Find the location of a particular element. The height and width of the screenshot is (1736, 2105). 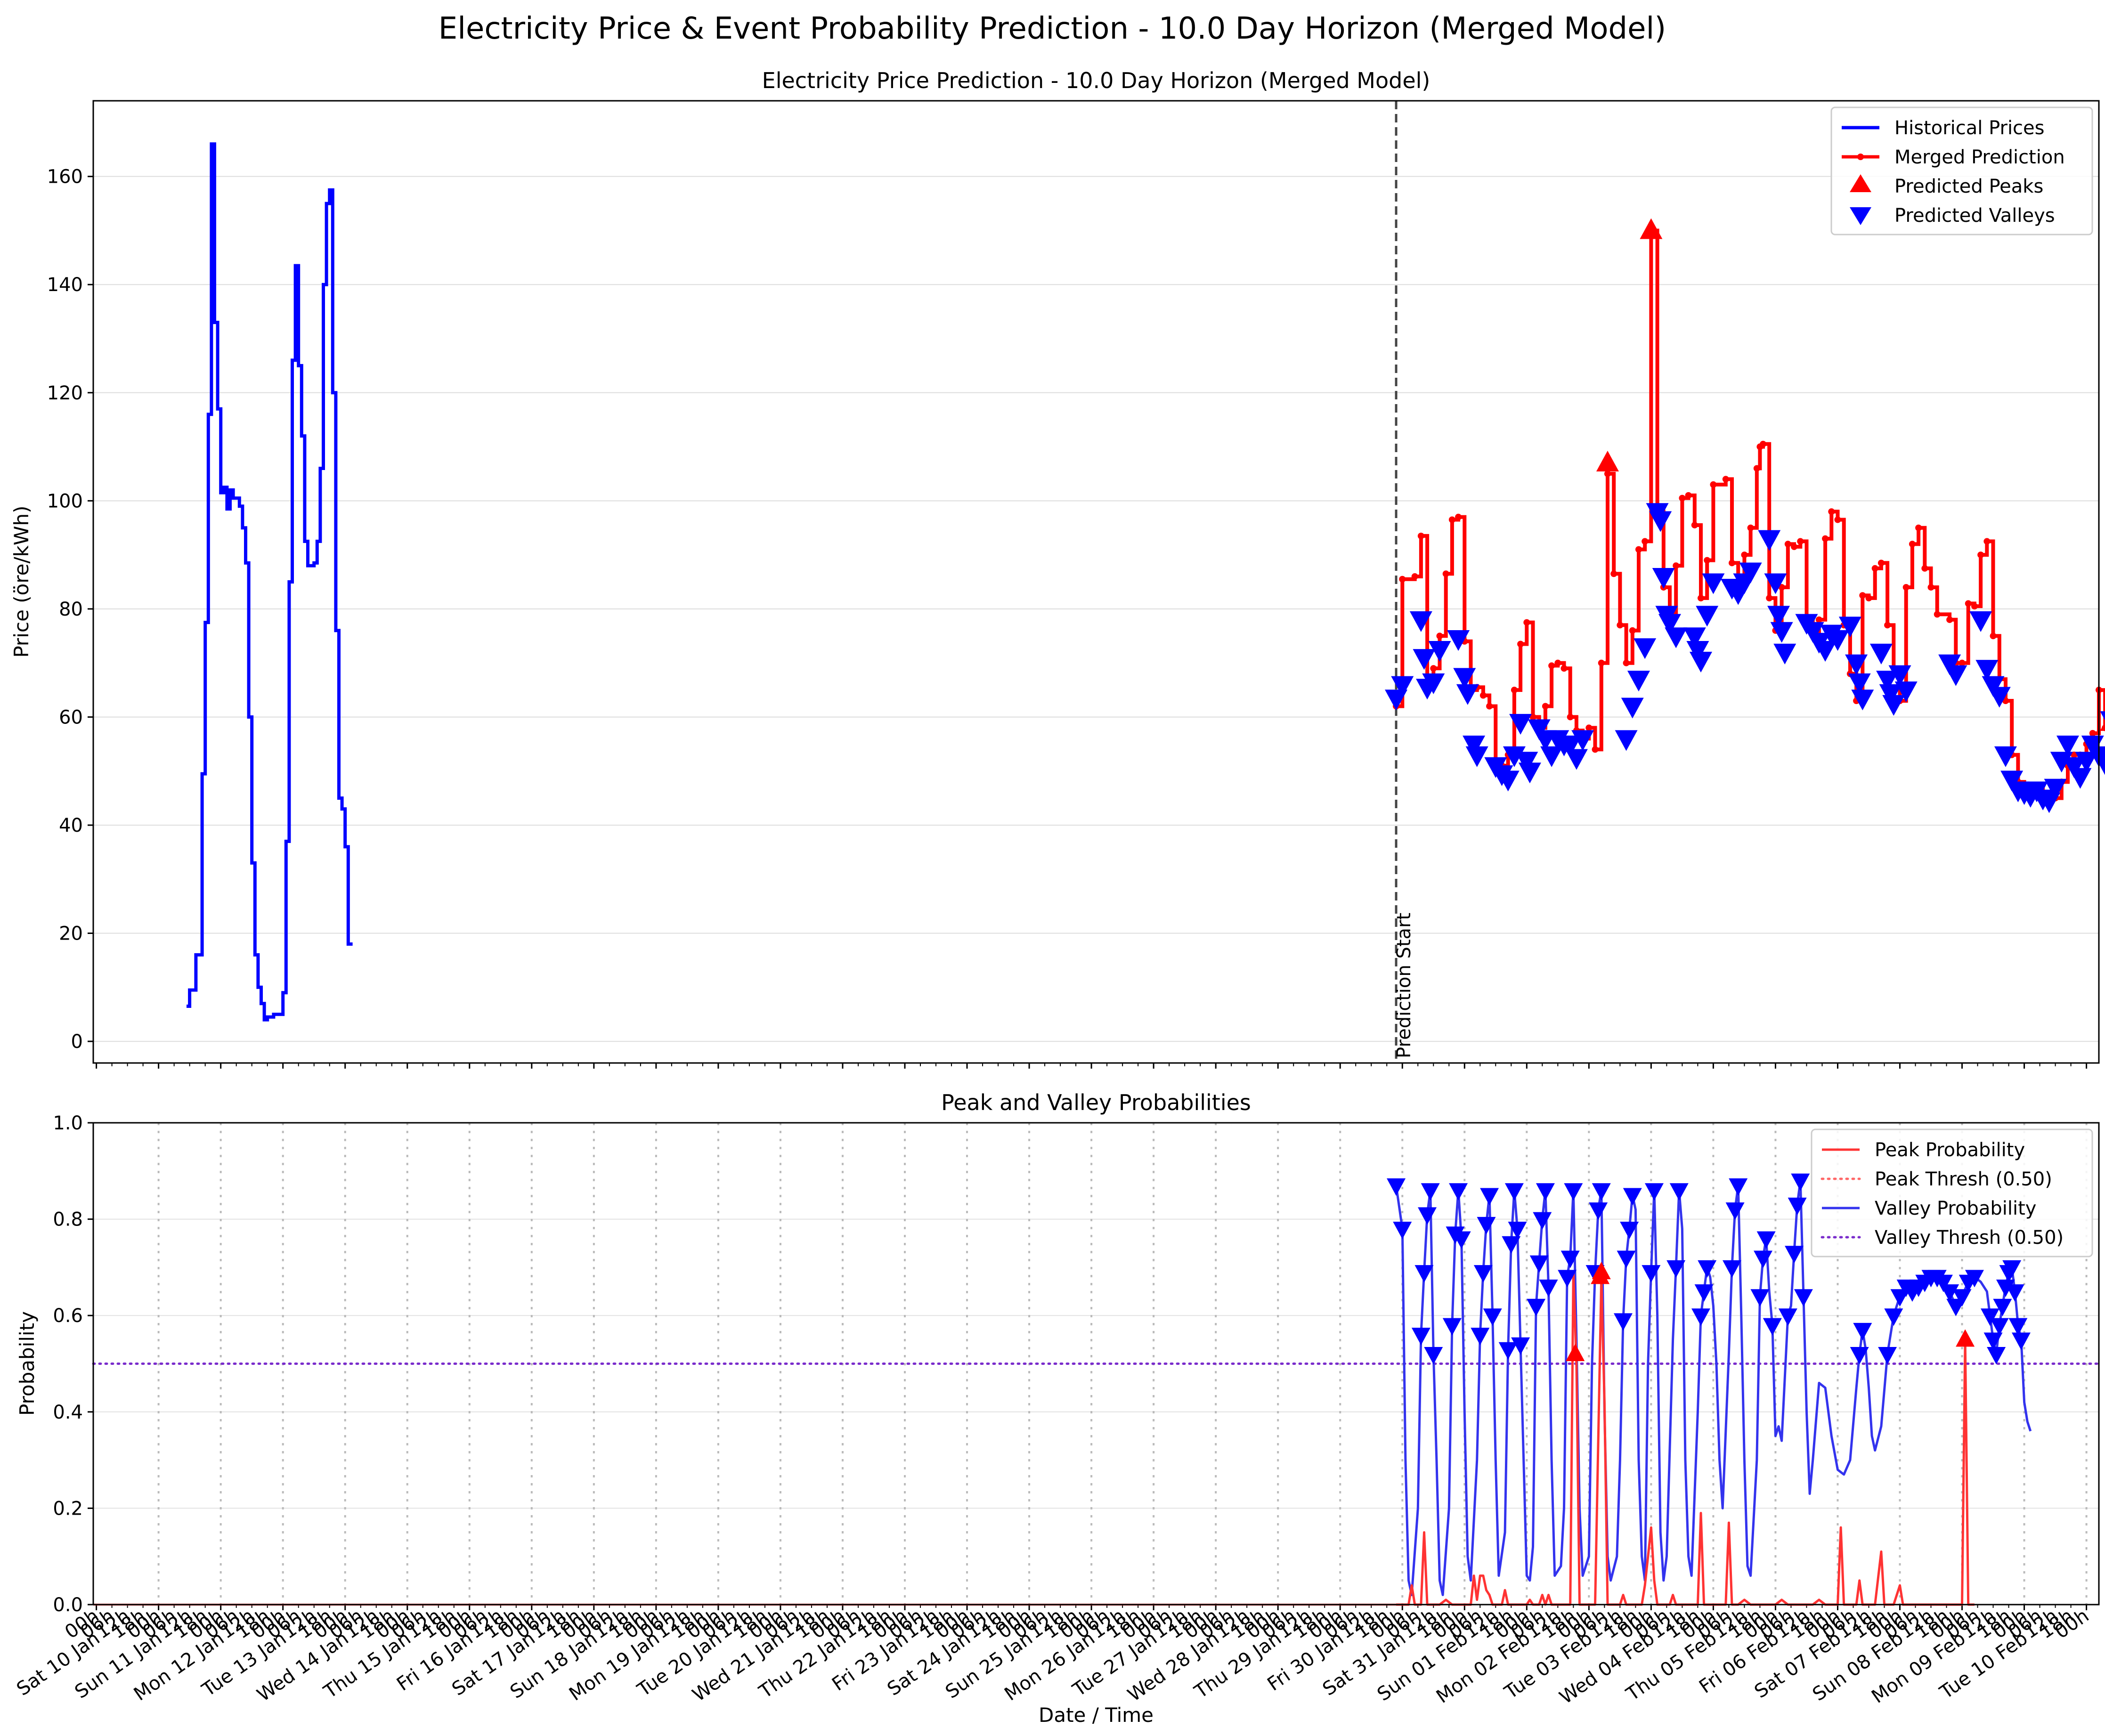

price-legend-box is located at coordinates (1962, 170).